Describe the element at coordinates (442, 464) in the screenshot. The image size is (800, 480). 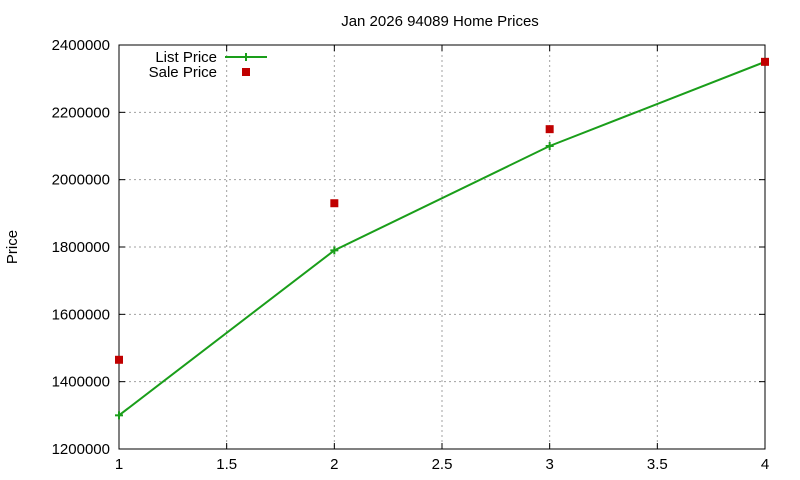
I see `x-tick-label: 2.5` at that location.